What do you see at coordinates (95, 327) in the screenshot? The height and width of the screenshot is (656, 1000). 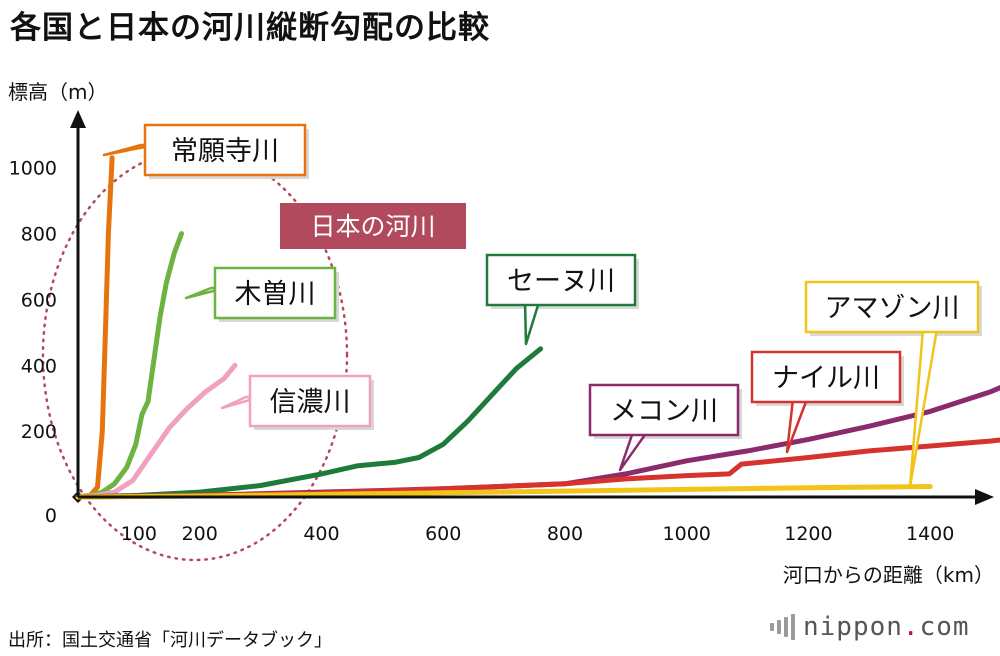 I see `series-line-jouganji` at bounding box center [95, 327].